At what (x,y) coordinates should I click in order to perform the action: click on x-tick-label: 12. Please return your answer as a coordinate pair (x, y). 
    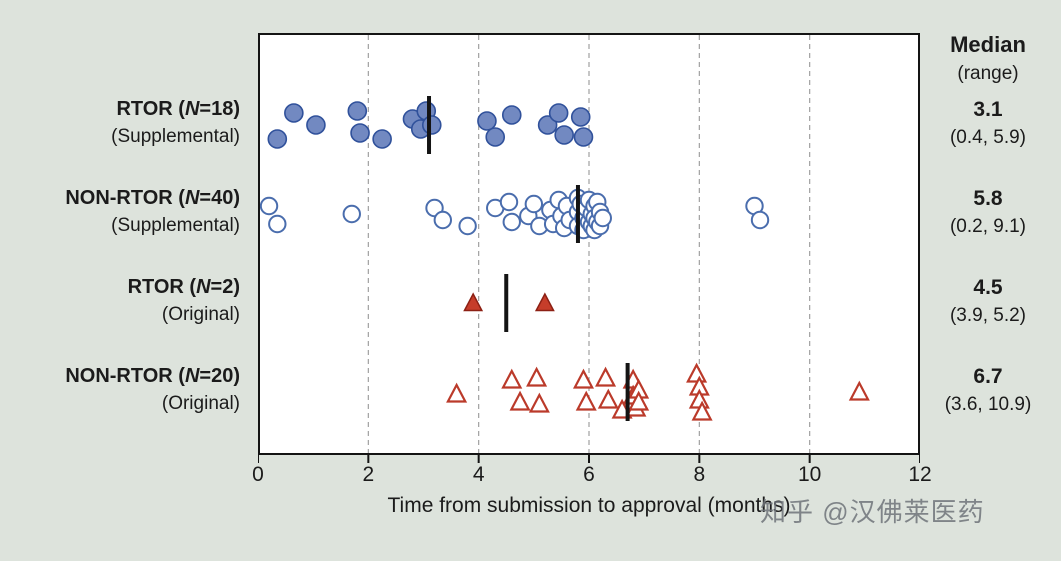
    Looking at the image, I should click on (920, 474).